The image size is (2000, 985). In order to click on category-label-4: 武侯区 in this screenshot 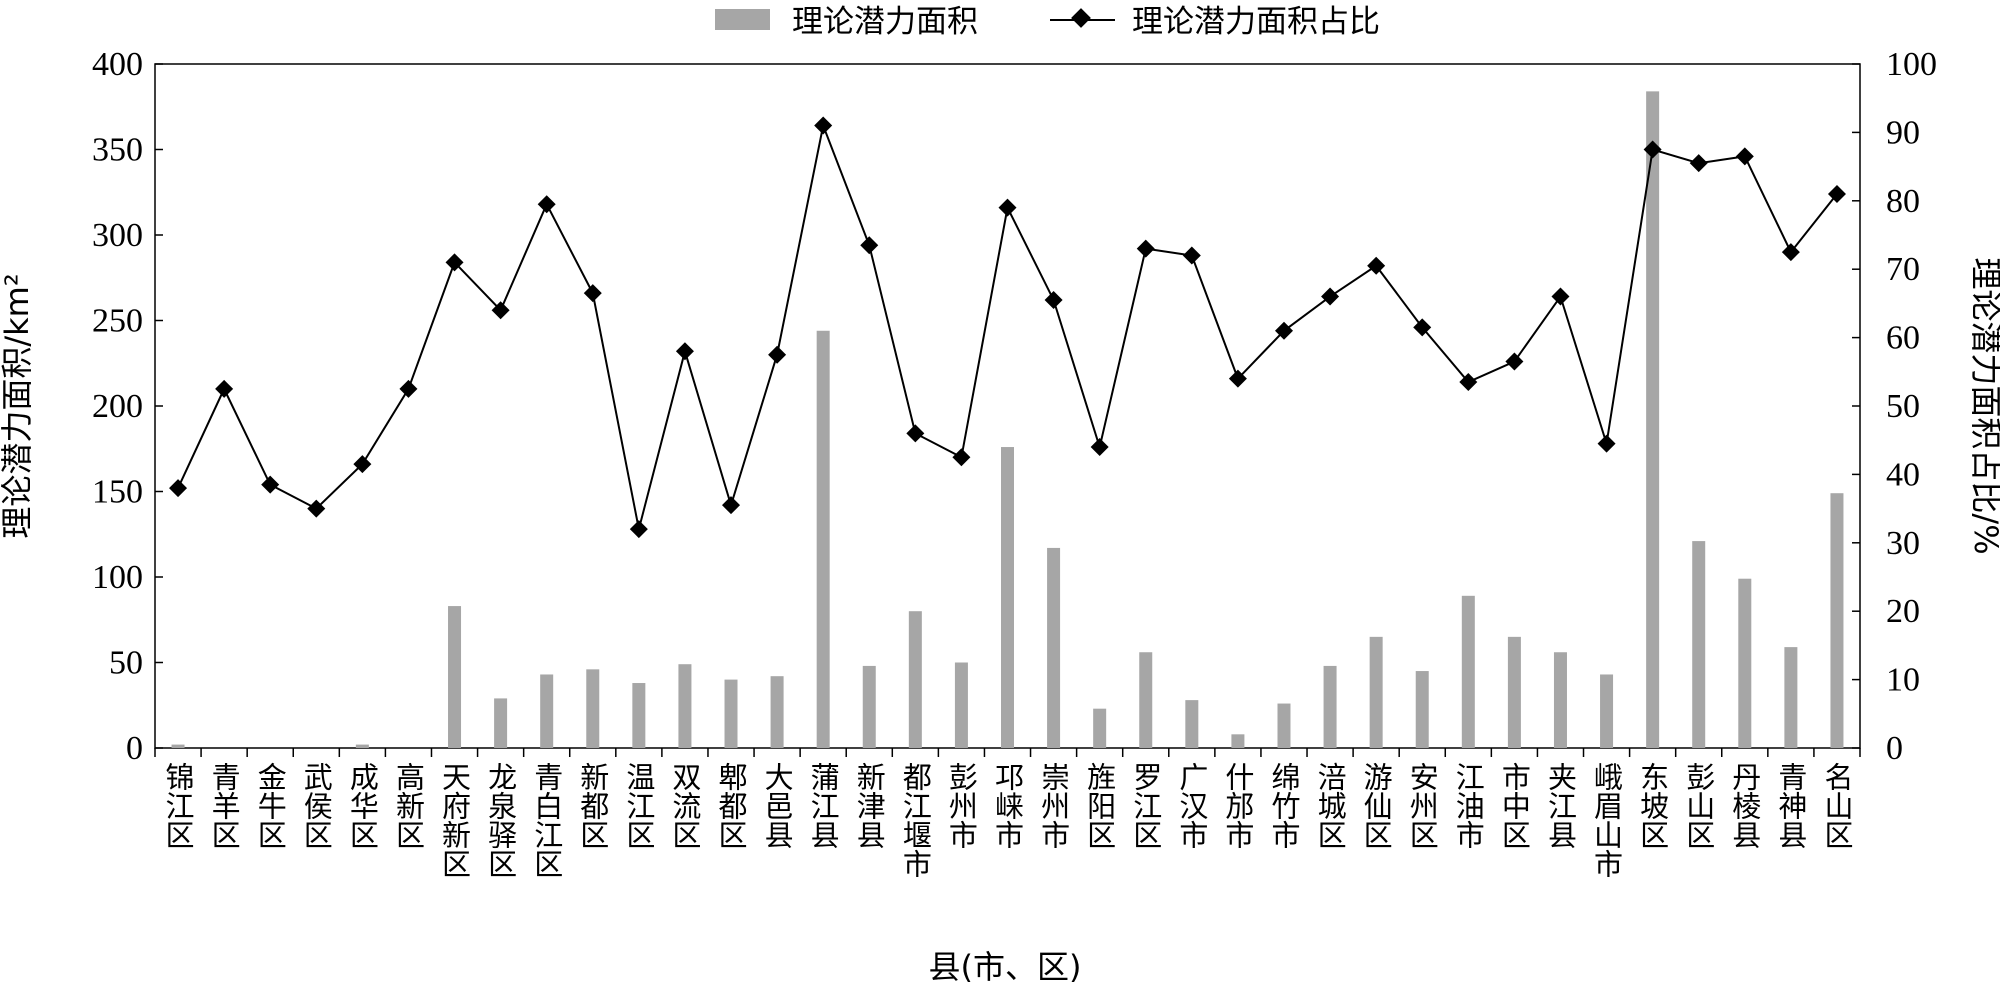, I will do `click(316, 805)`.